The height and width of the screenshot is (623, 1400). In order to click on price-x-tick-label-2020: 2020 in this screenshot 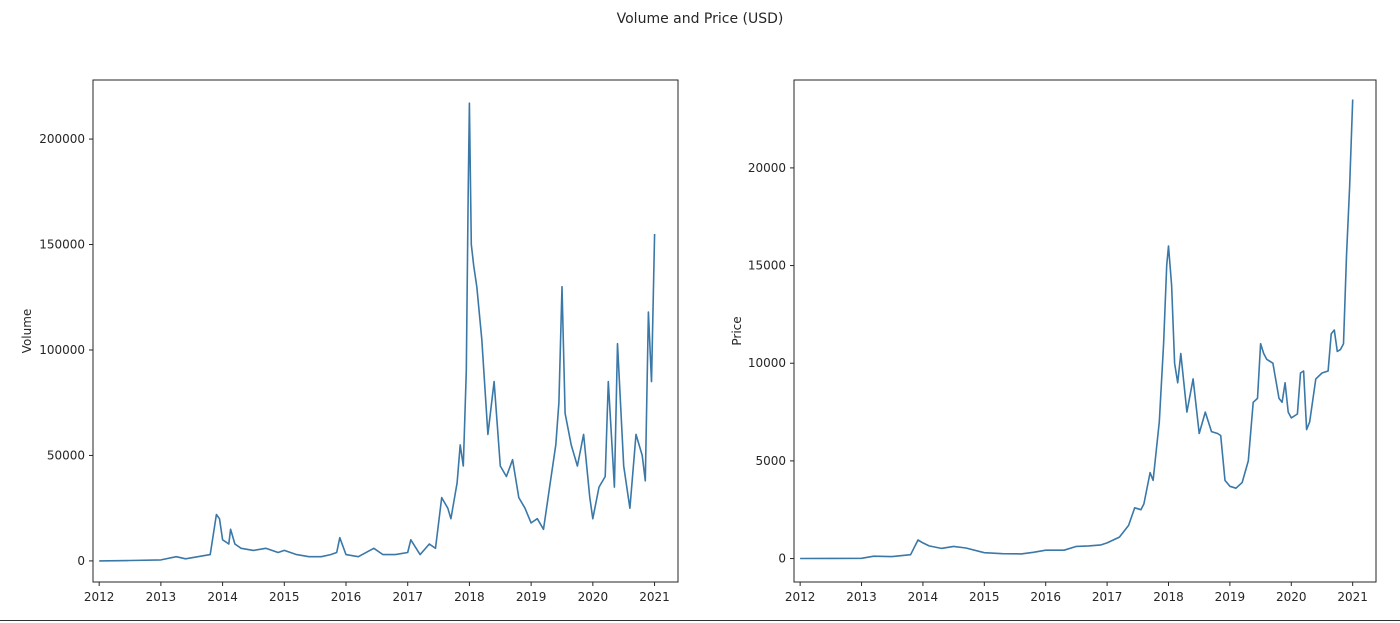, I will do `click(1291, 597)`.